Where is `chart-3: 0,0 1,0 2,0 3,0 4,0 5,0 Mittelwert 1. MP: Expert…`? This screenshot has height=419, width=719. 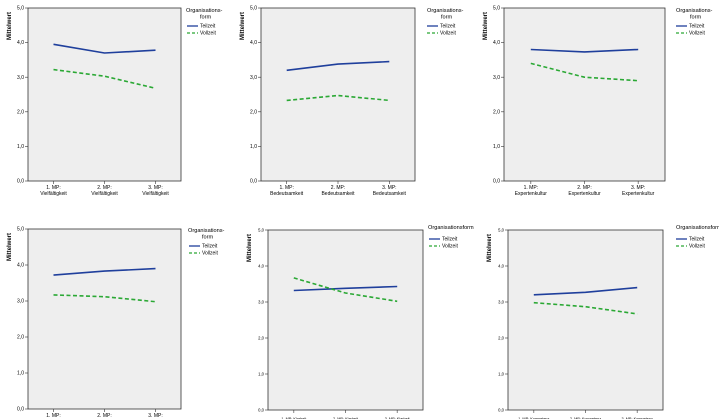
chart-3: 0,0 1,0 2,0 3,0 4,0 5,0 Mittelwert 1. MP: Expert… is located at coordinates (598, 101).